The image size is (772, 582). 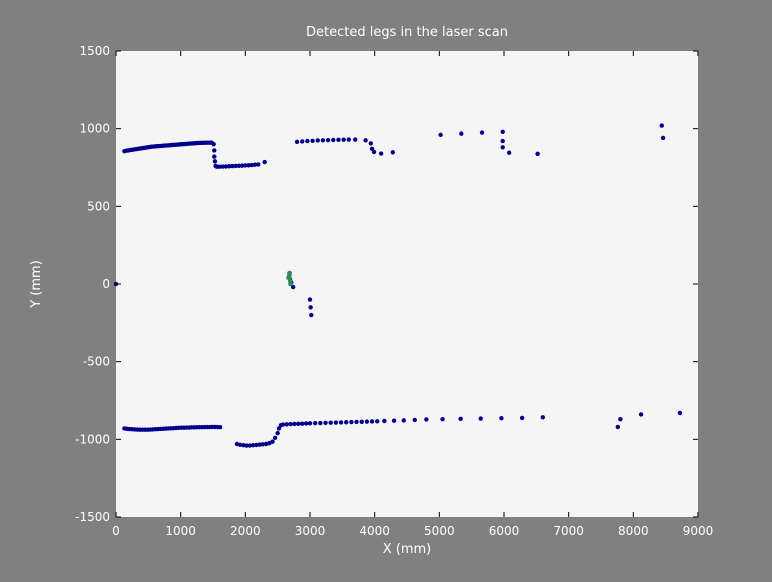 I want to click on x-tick-label: 9000, so click(x=698, y=531).